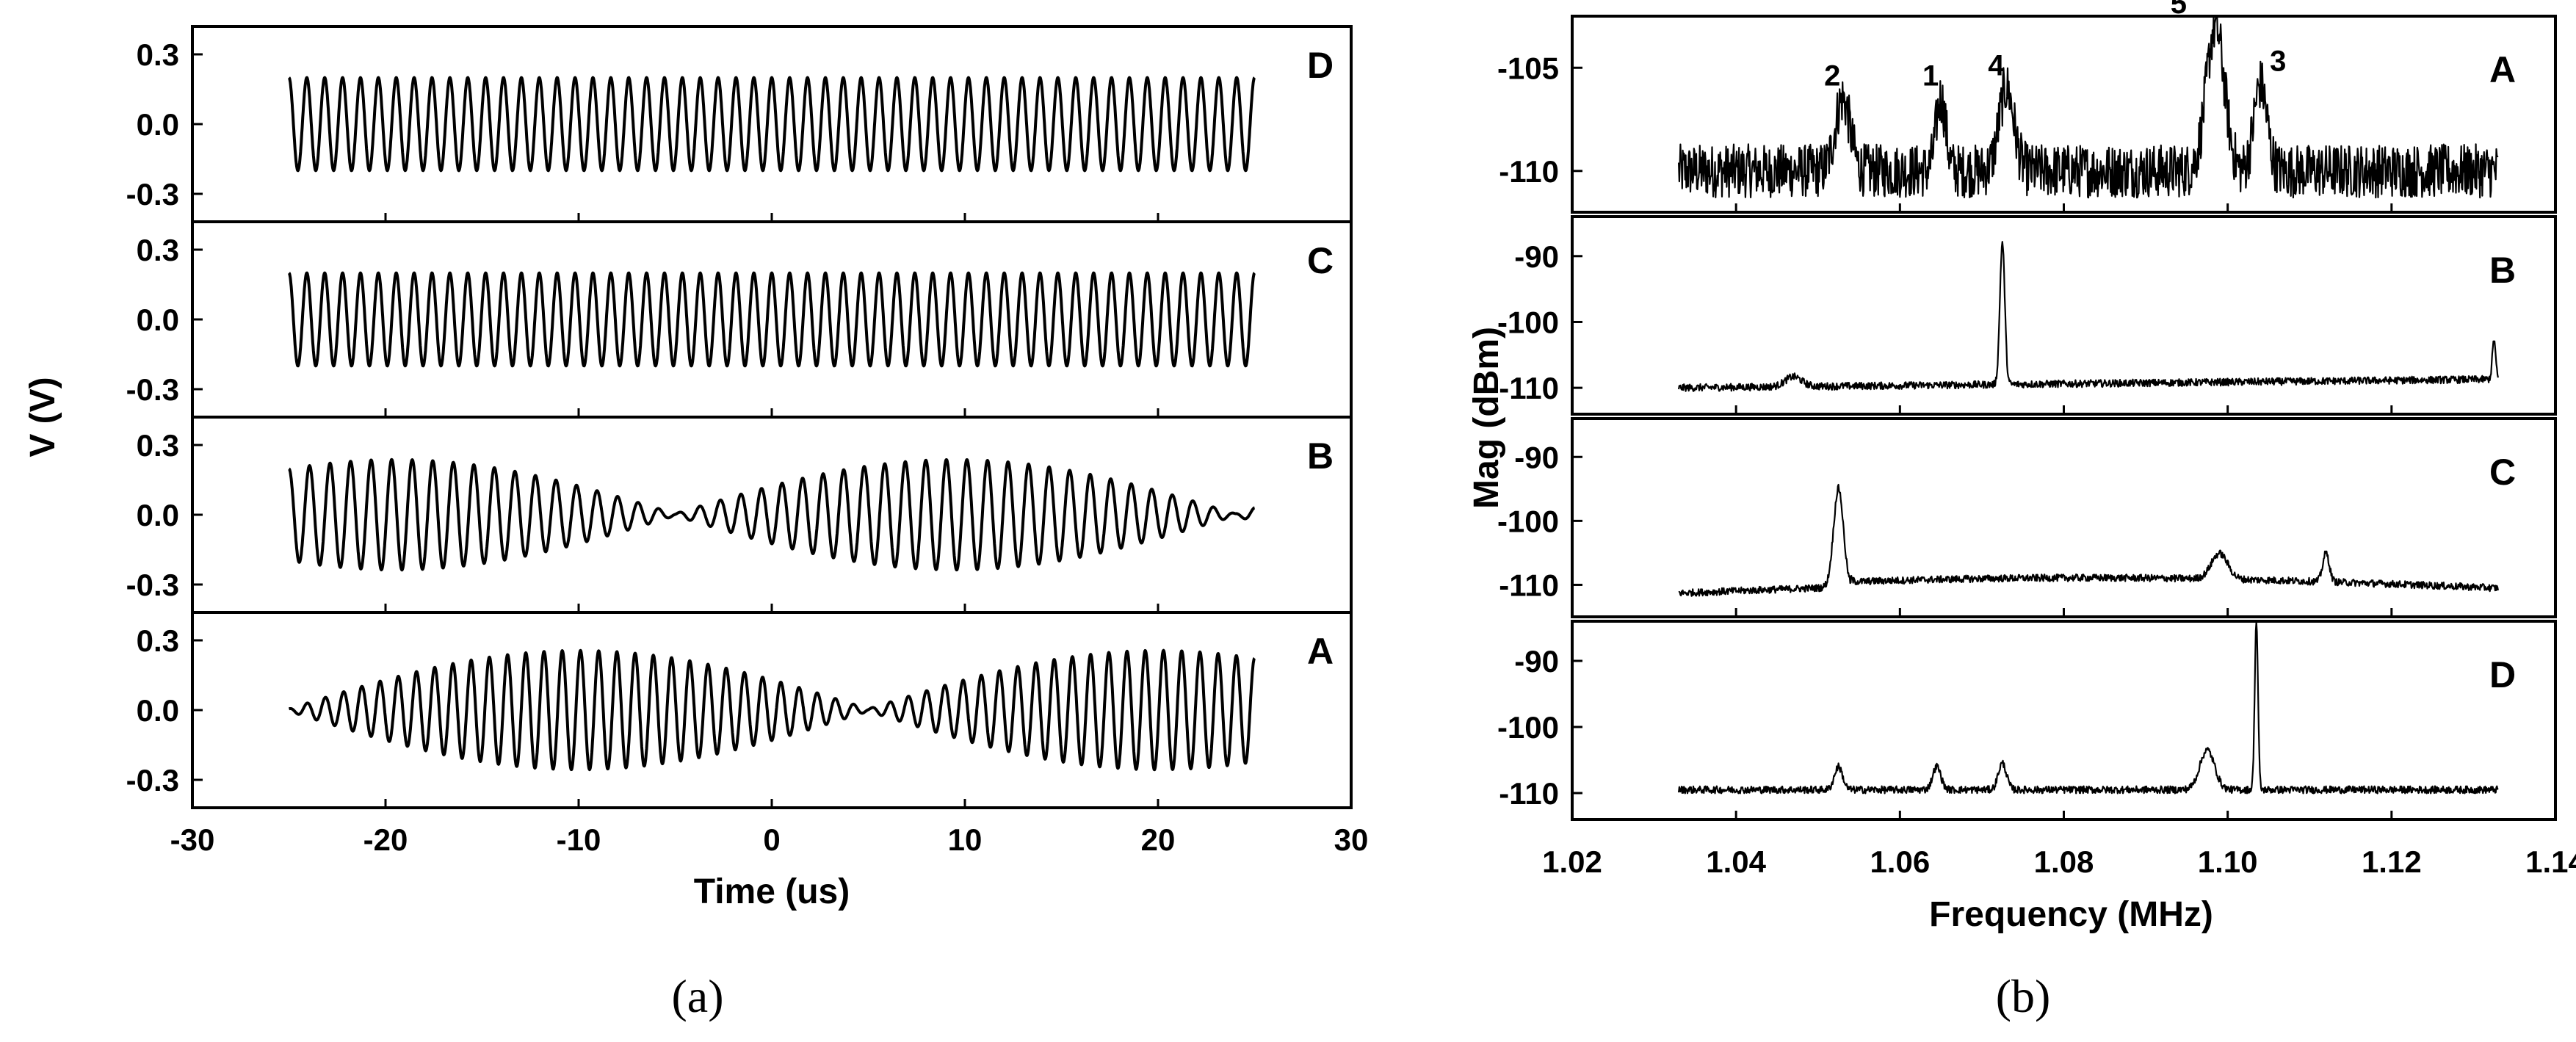  I want to click on x-tick-label: -20, so click(385, 839).